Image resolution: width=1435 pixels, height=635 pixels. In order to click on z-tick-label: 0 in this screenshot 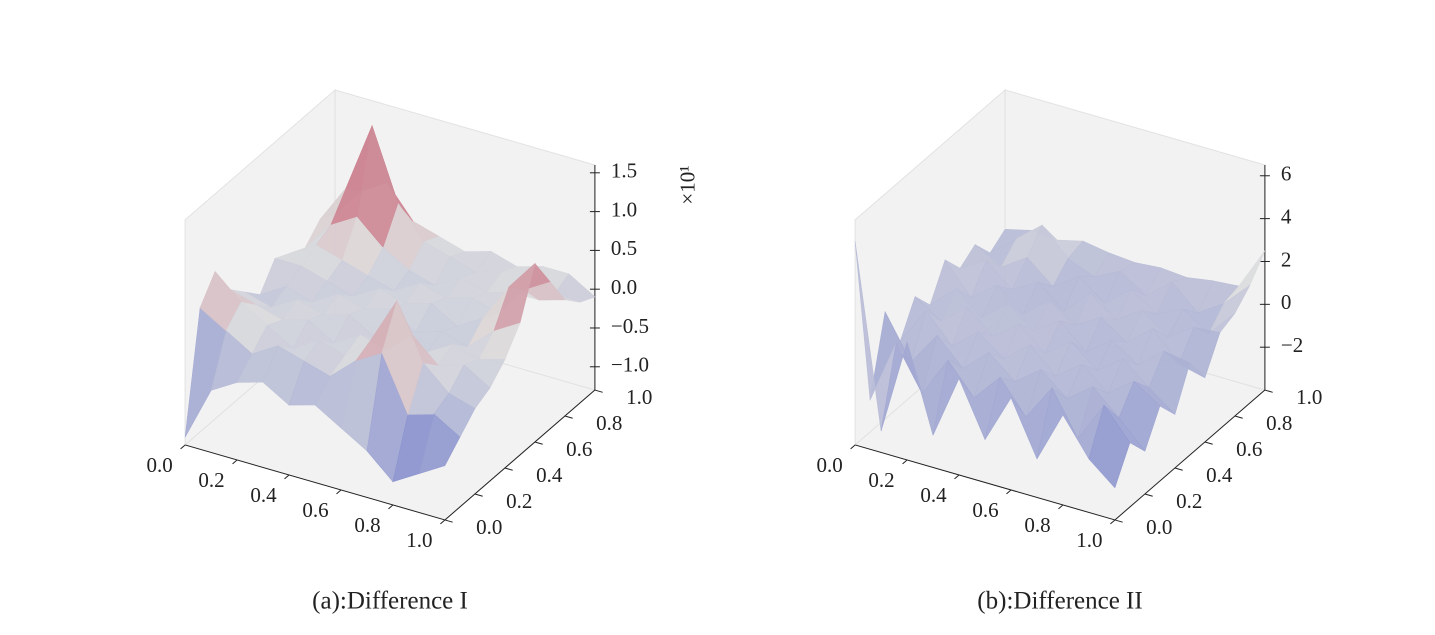, I will do `click(1286, 302)`.